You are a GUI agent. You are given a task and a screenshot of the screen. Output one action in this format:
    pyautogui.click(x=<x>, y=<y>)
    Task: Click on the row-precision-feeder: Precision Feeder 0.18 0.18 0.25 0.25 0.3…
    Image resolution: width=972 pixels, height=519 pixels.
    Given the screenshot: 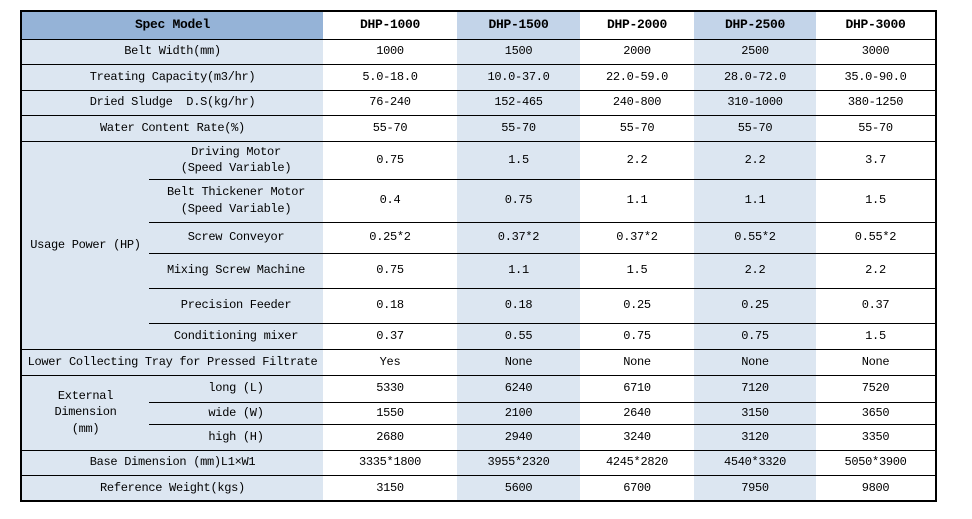 What is the action you would take?
    pyautogui.click(x=479, y=306)
    